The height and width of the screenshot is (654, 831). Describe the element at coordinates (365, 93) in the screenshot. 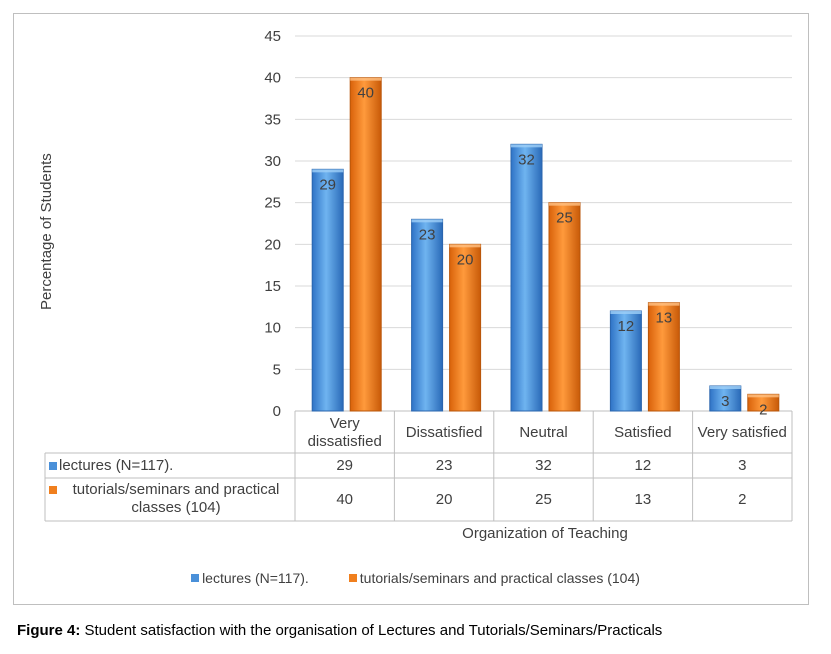

I see `data-label: 40` at that location.